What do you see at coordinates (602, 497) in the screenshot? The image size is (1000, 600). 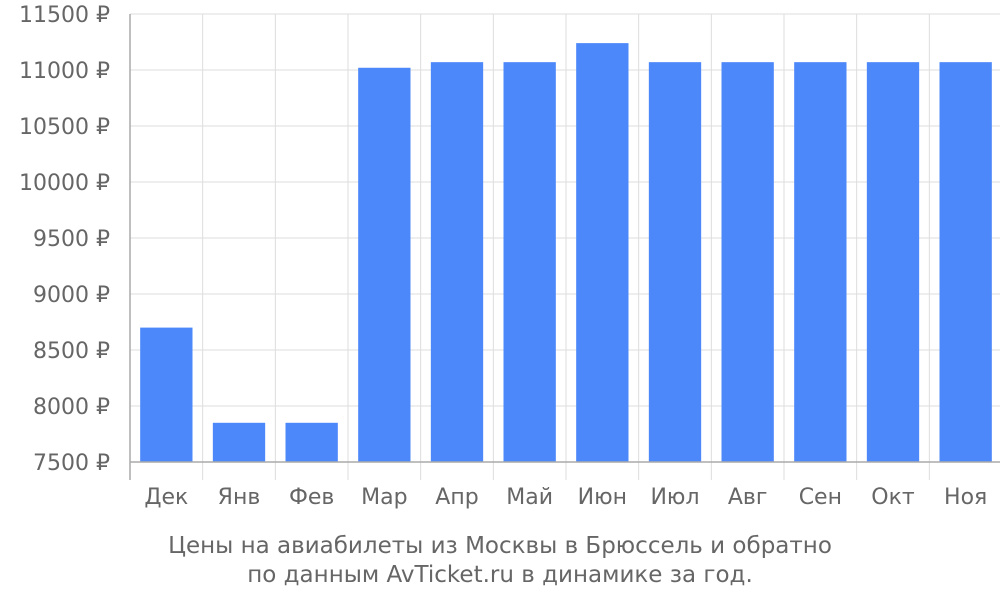 I see `x-tick-label: Июн` at bounding box center [602, 497].